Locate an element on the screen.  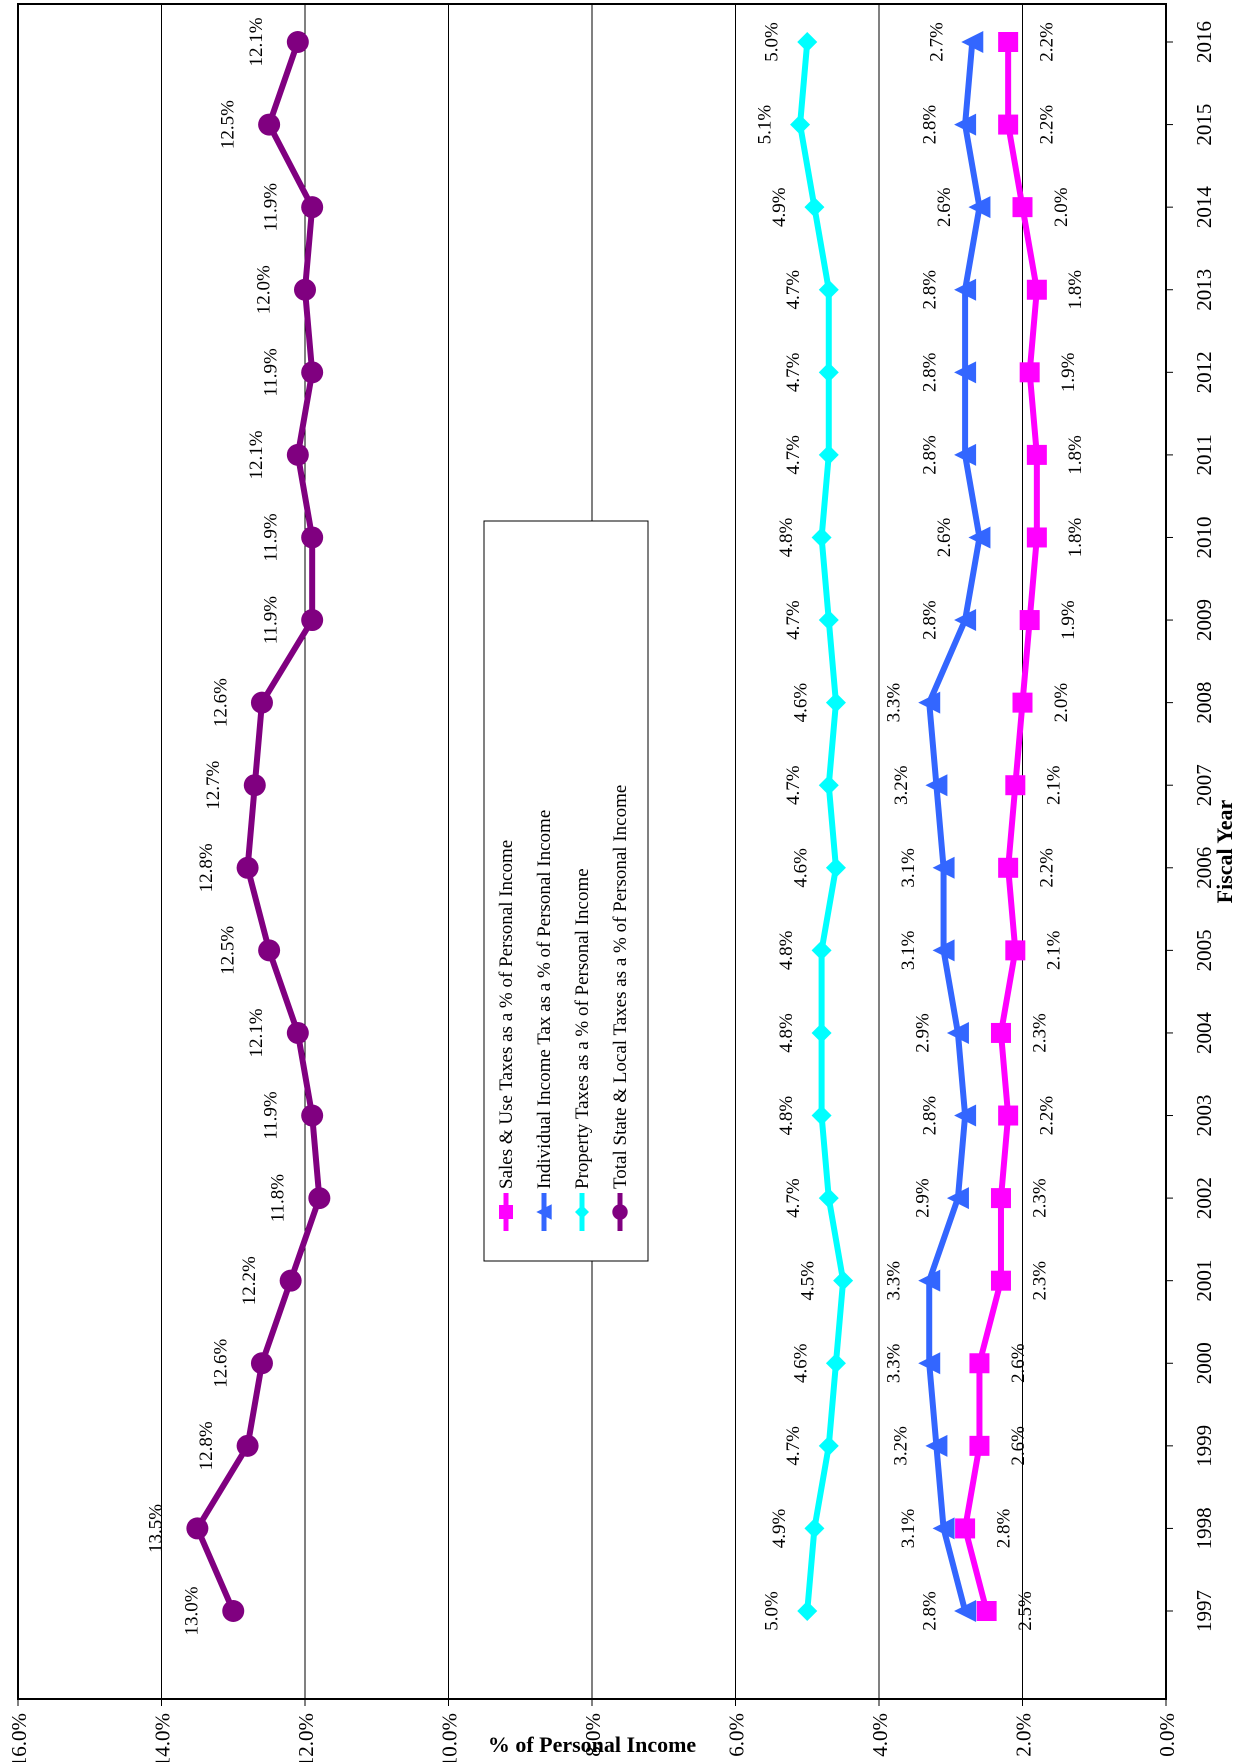
data-label: 3.1% is located at coordinates (908, 868).